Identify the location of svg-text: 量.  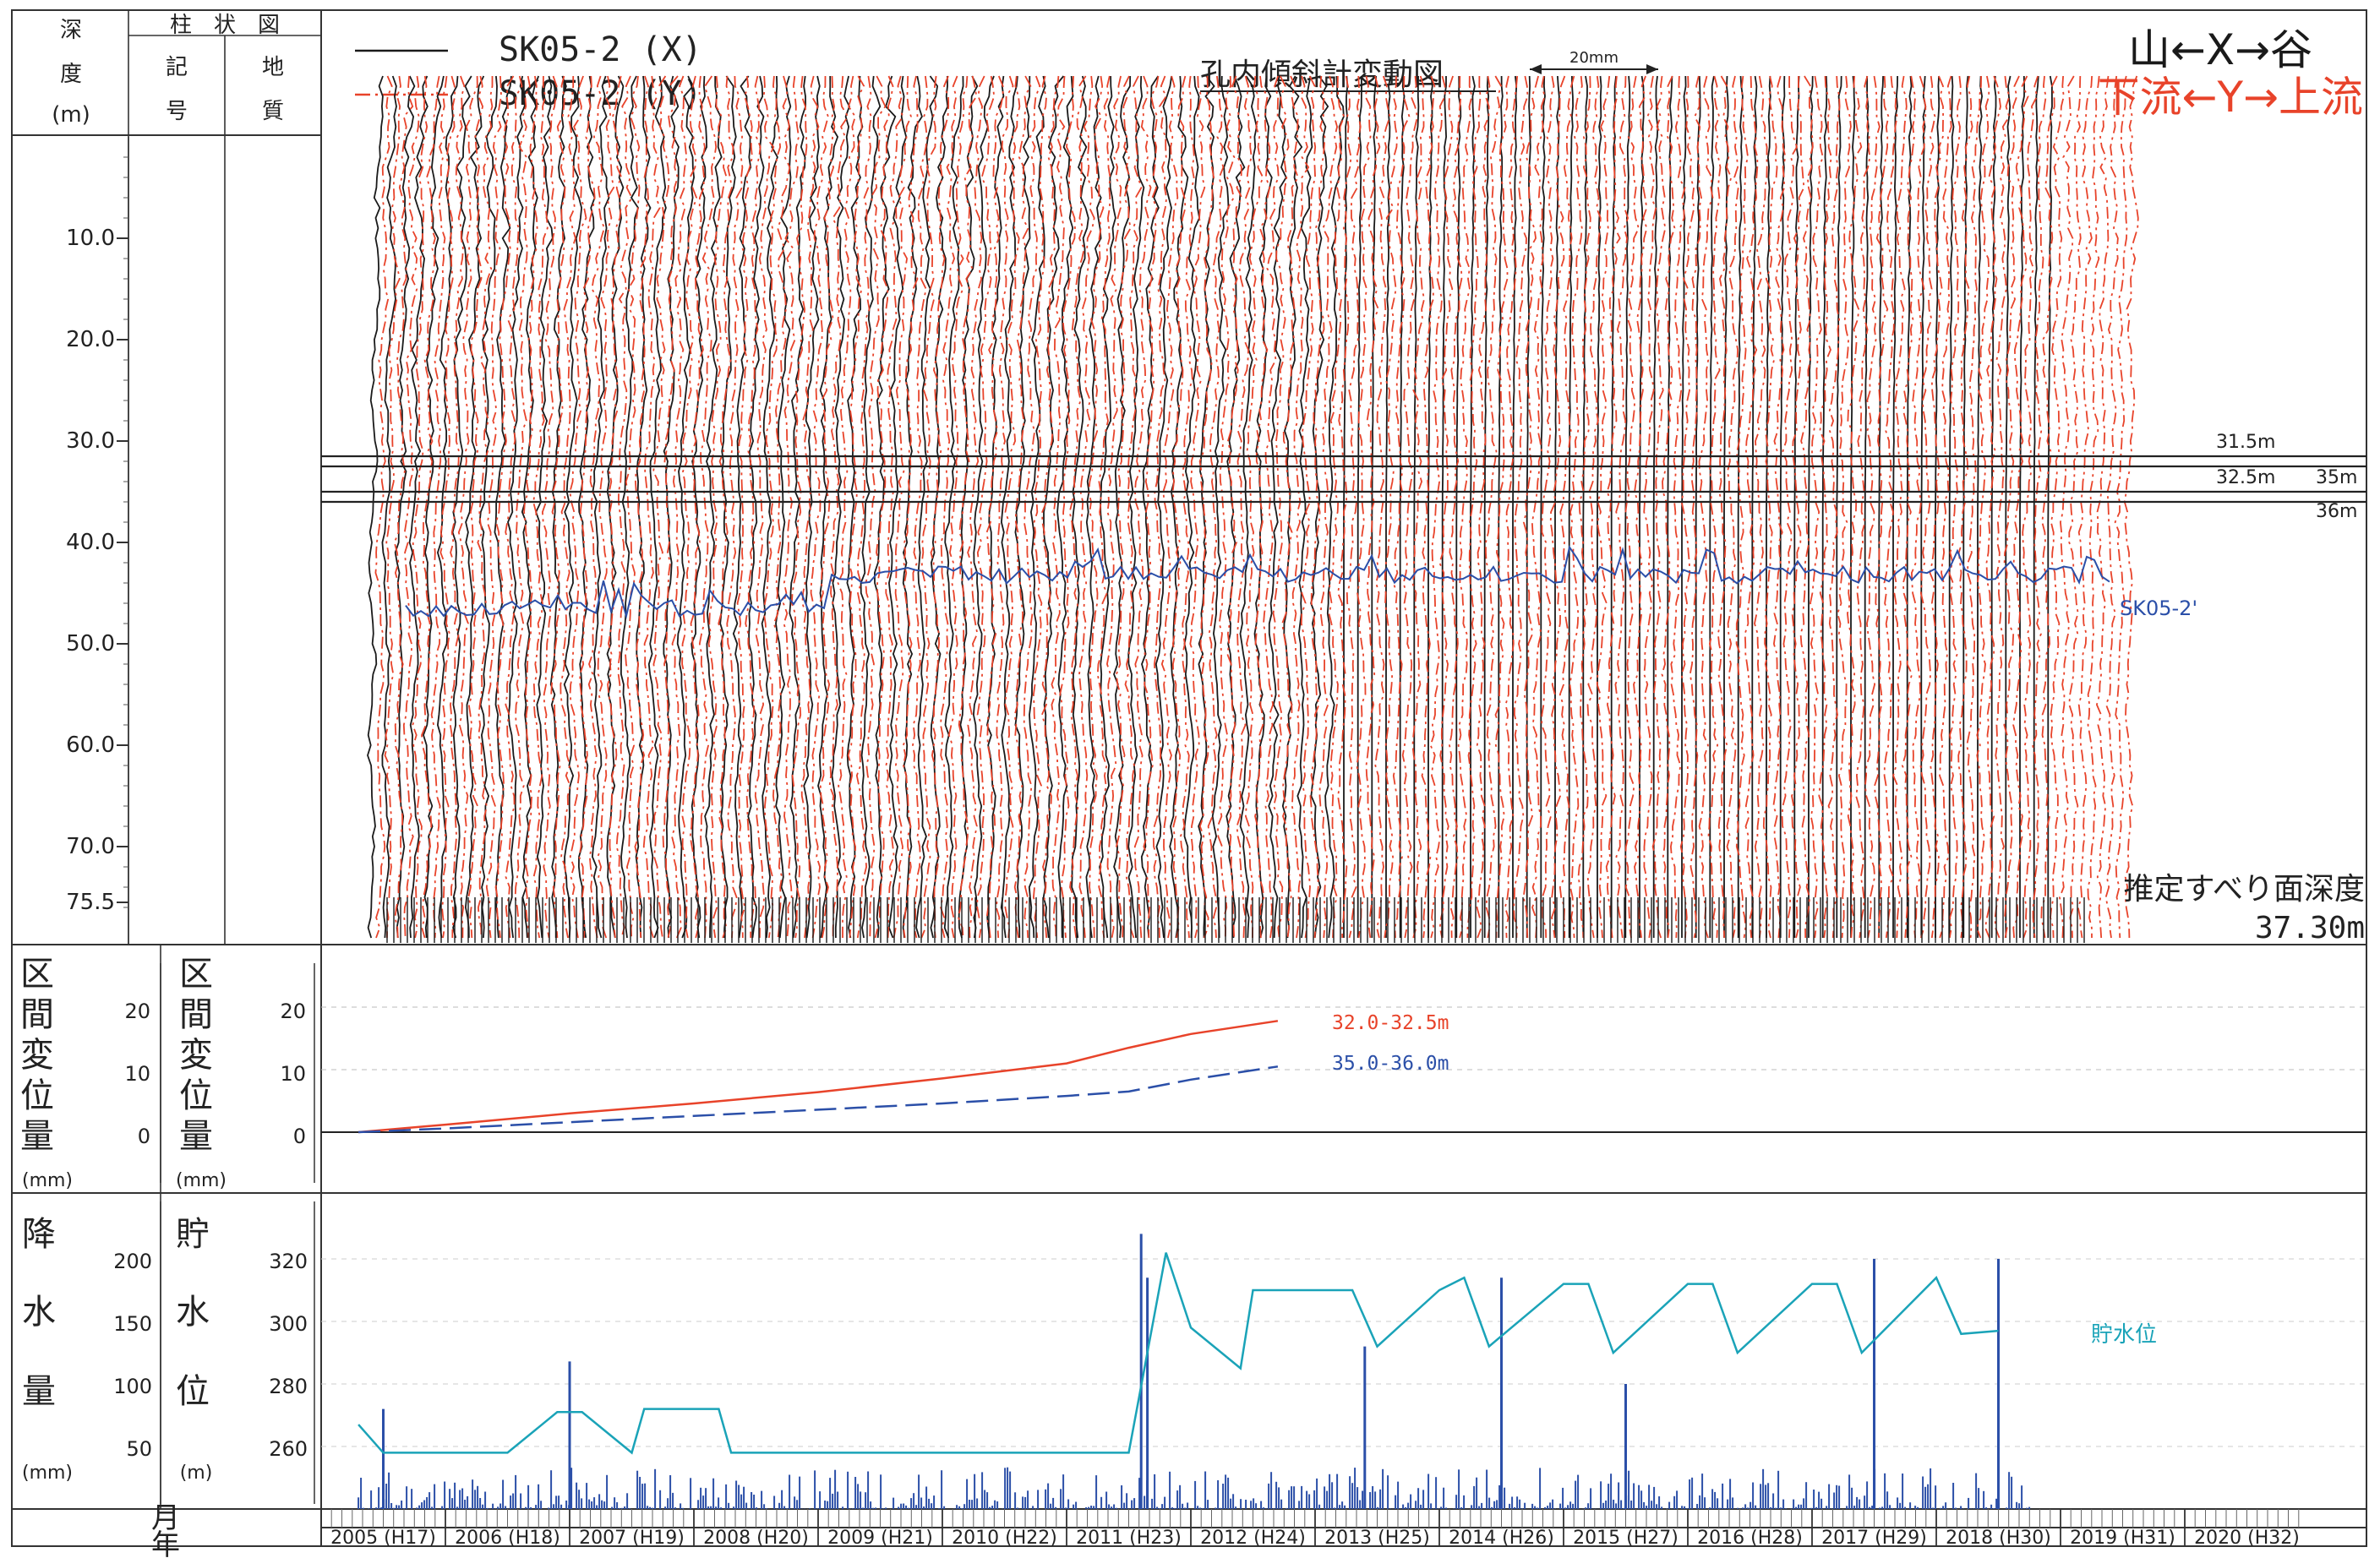
(37, 1136).